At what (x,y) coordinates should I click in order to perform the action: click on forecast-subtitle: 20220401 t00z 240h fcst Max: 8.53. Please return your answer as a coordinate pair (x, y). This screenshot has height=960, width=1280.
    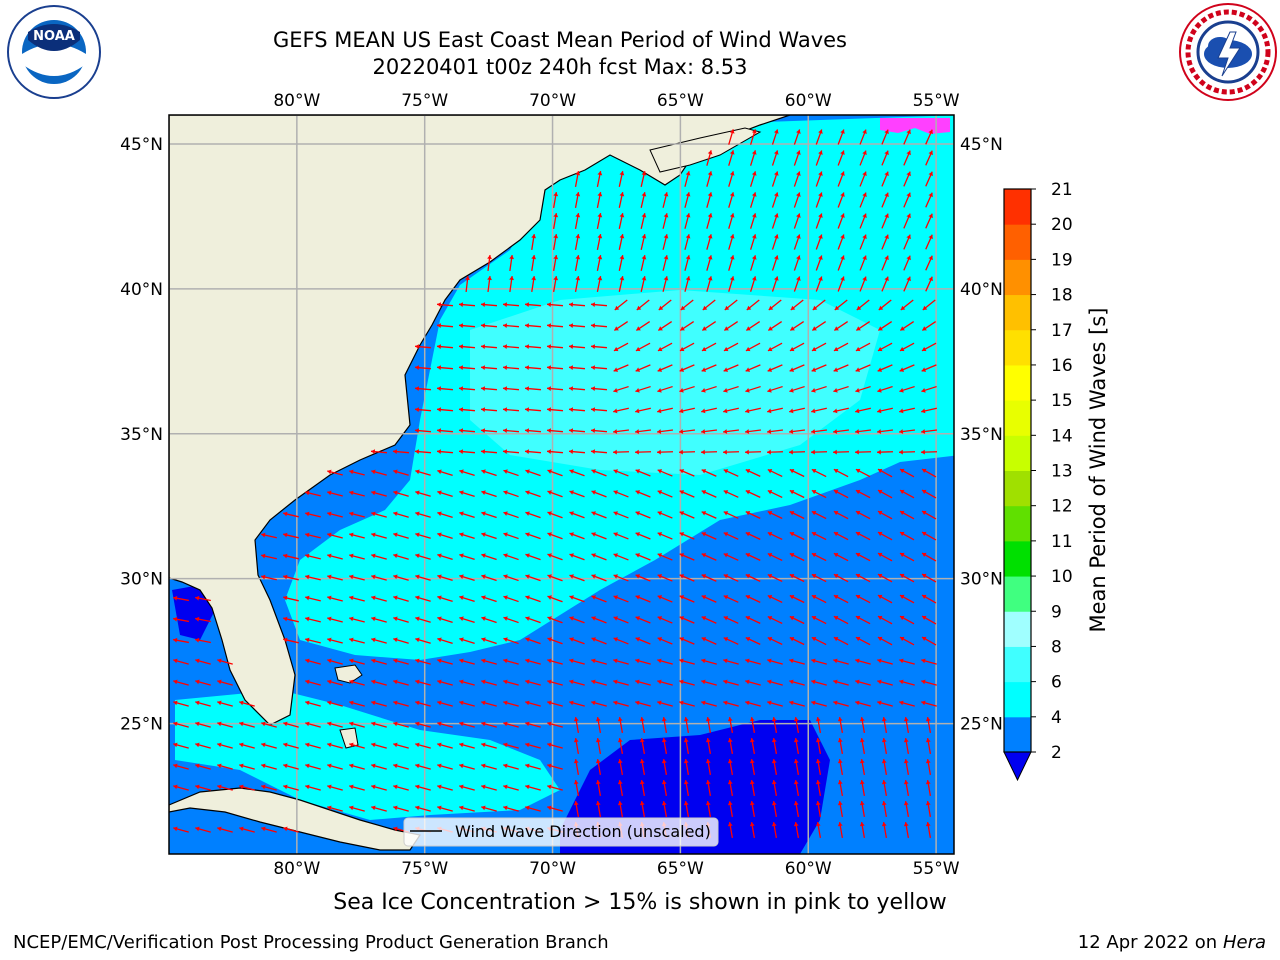
    Looking at the image, I should click on (560, 67).